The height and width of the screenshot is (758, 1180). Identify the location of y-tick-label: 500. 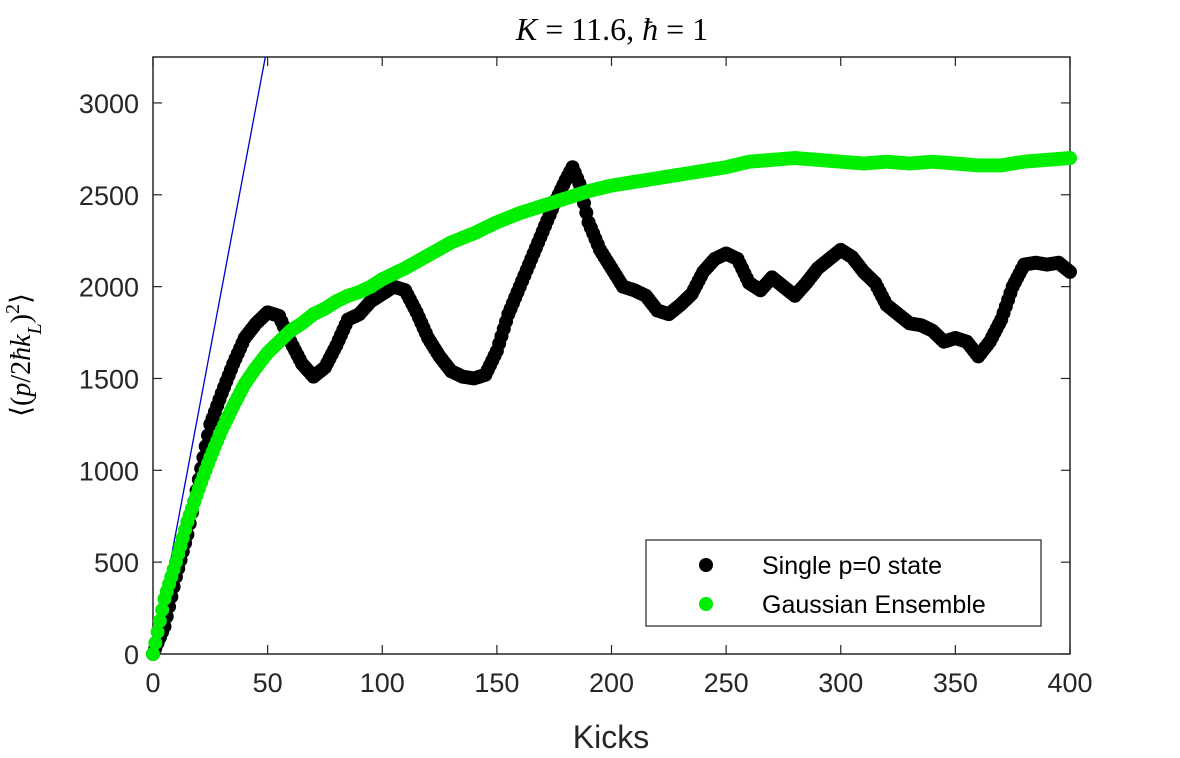
(116, 563).